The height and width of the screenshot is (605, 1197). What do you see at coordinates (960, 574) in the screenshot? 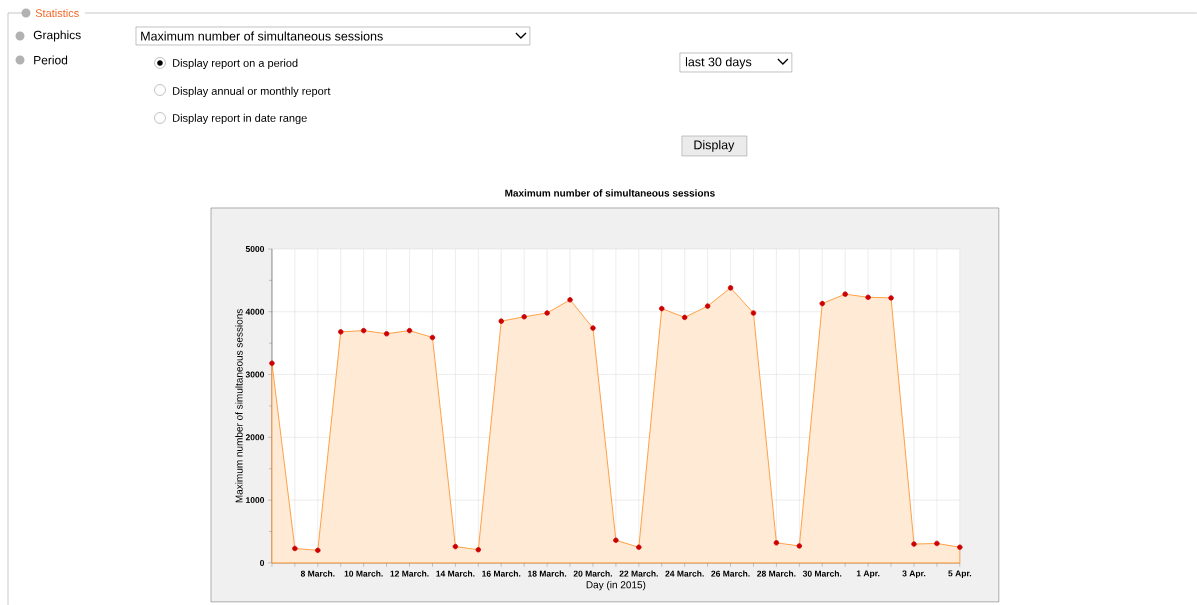
I see `x-tick-label: 5 Apr.` at bounding box center [960, 574].